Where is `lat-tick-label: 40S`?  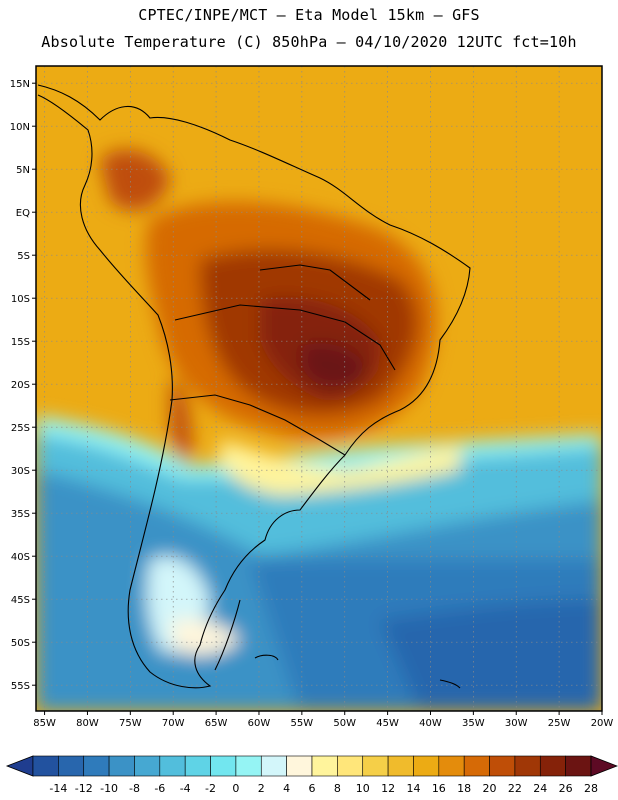 lat-tick-label: 40S is located at coordinates (20, 557).